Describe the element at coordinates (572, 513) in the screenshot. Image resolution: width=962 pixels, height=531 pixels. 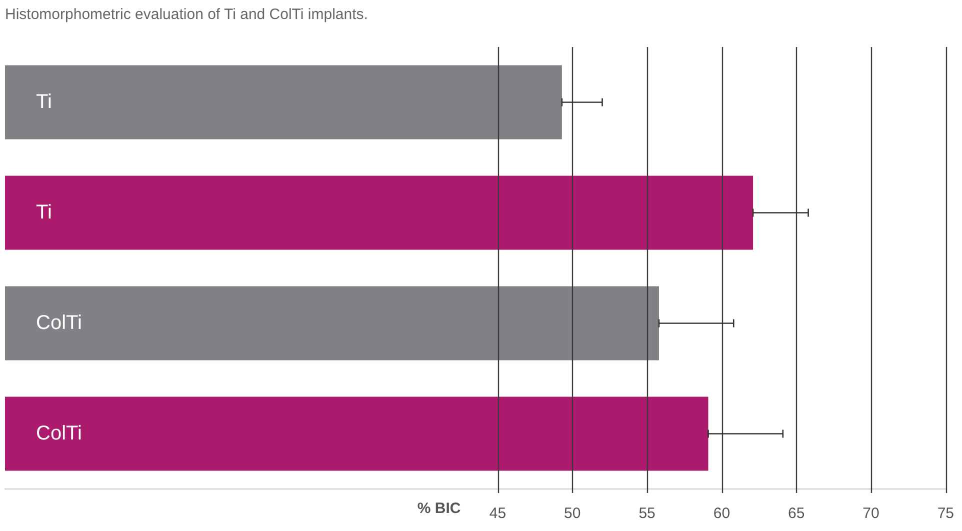
I see `x-tick-label: 50` at that location.